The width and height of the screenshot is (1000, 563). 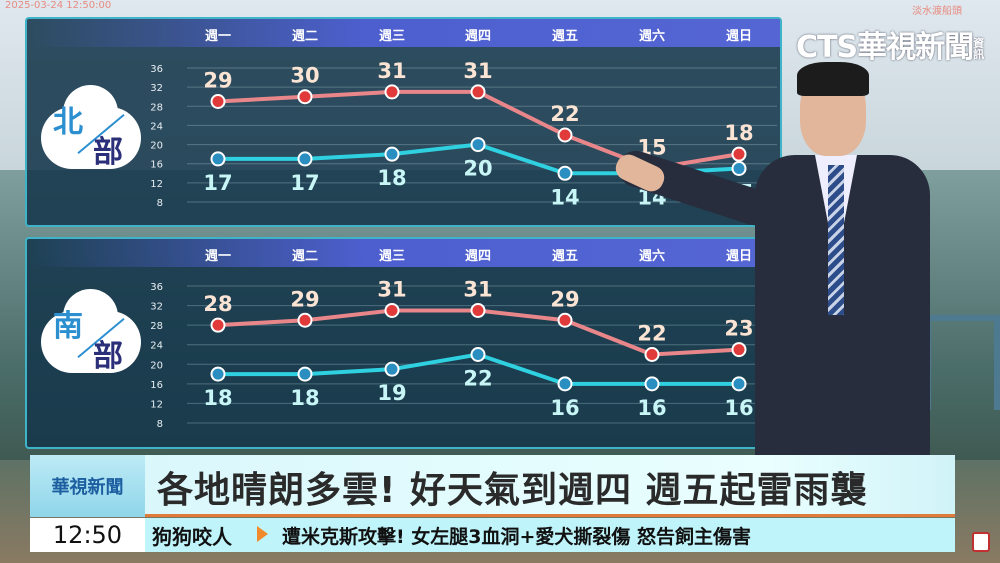 What do you see at coordinates (87, 486) in the screenshot?
I see `brand-box: 華視新聞` at bounding box center [87, 486].